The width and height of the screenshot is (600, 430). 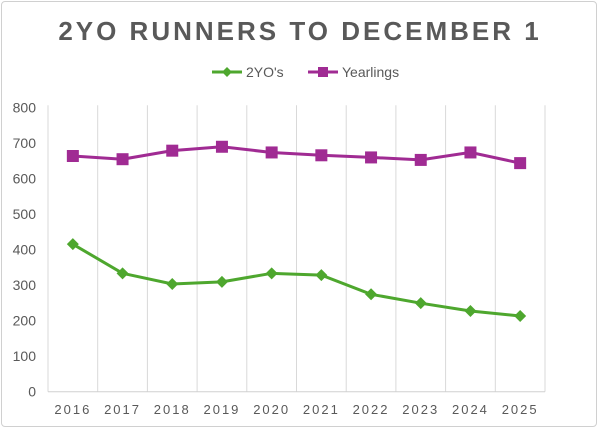 I want to click on legend-label: Yearlings, so click(x=370, y=72).